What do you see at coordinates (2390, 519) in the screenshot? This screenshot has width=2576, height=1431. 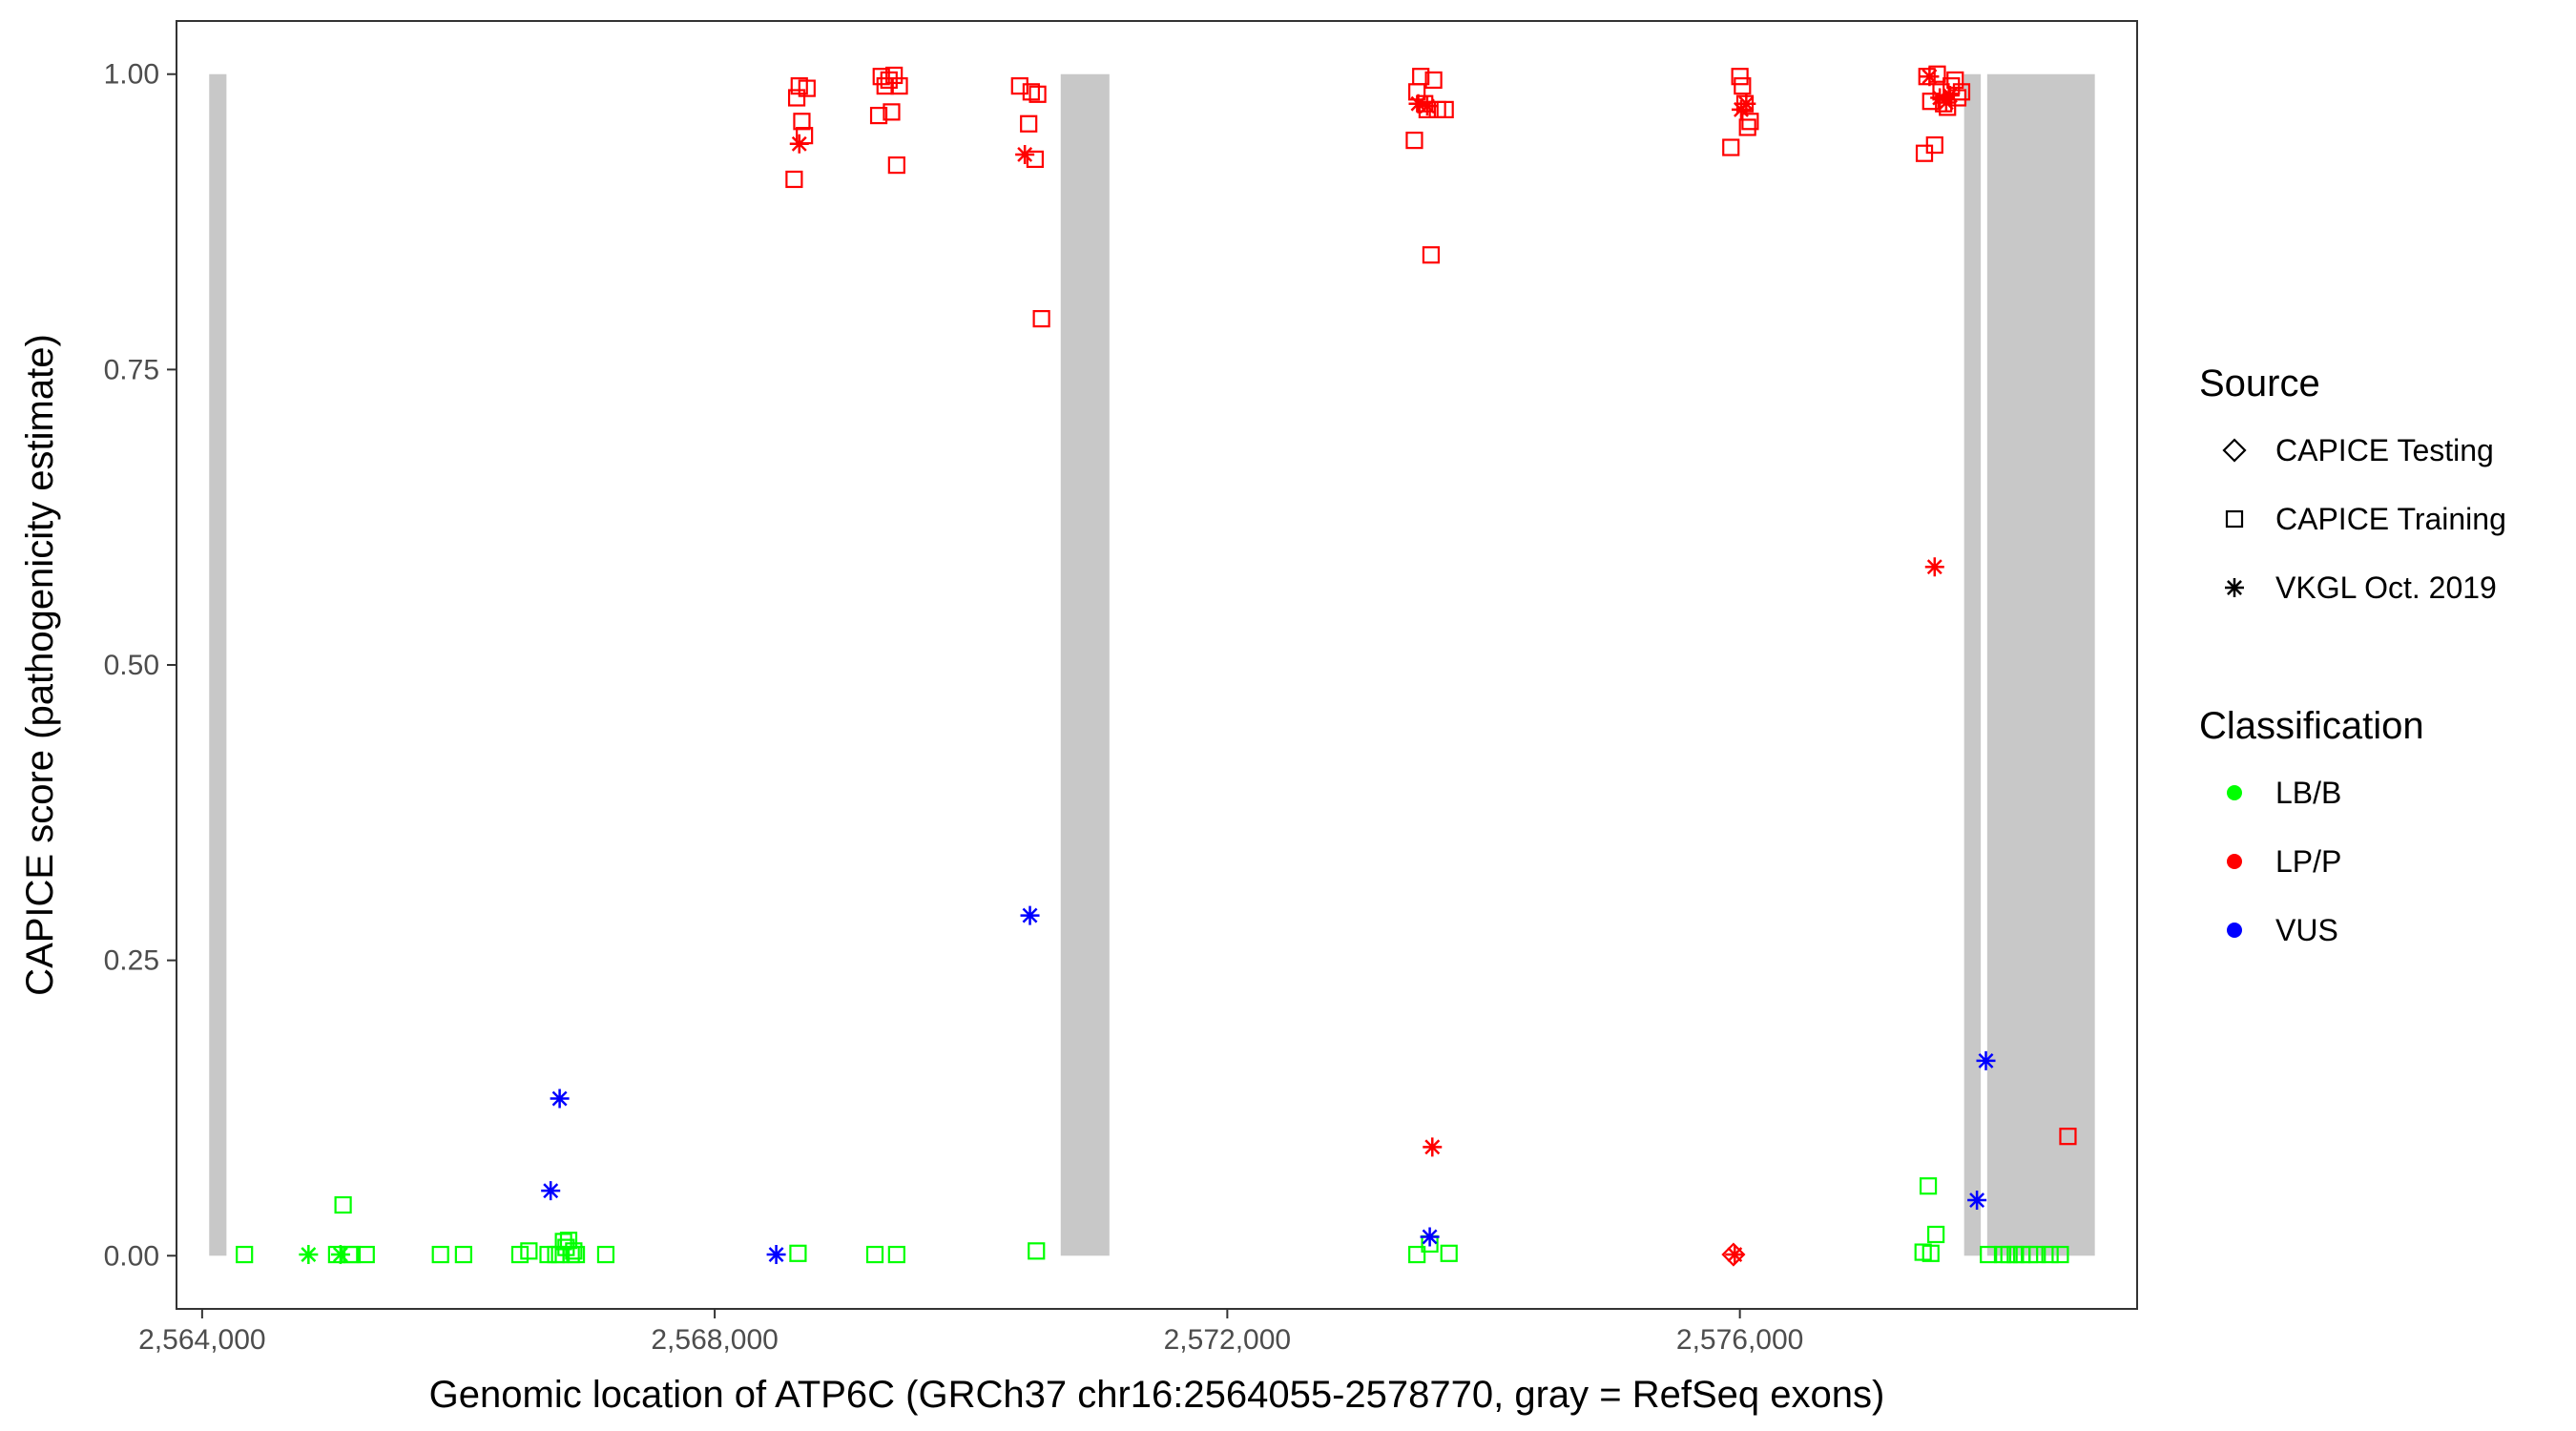 I see `legend-label: CAPICE Training` at bounding box center [2390, 519].